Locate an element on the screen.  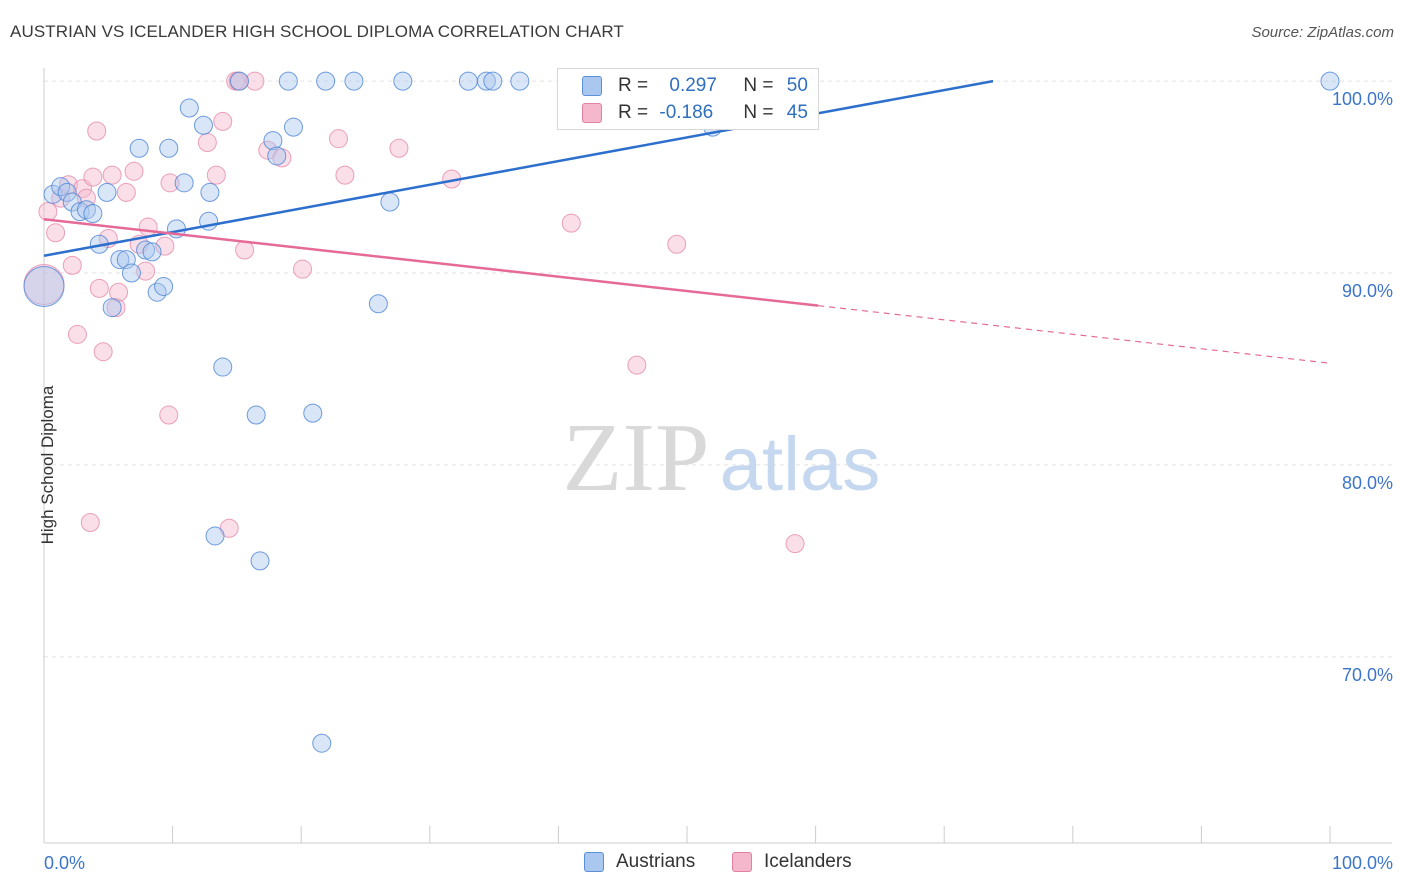
legend-item-austrians: Austrians is located at coordinates (639, 862).